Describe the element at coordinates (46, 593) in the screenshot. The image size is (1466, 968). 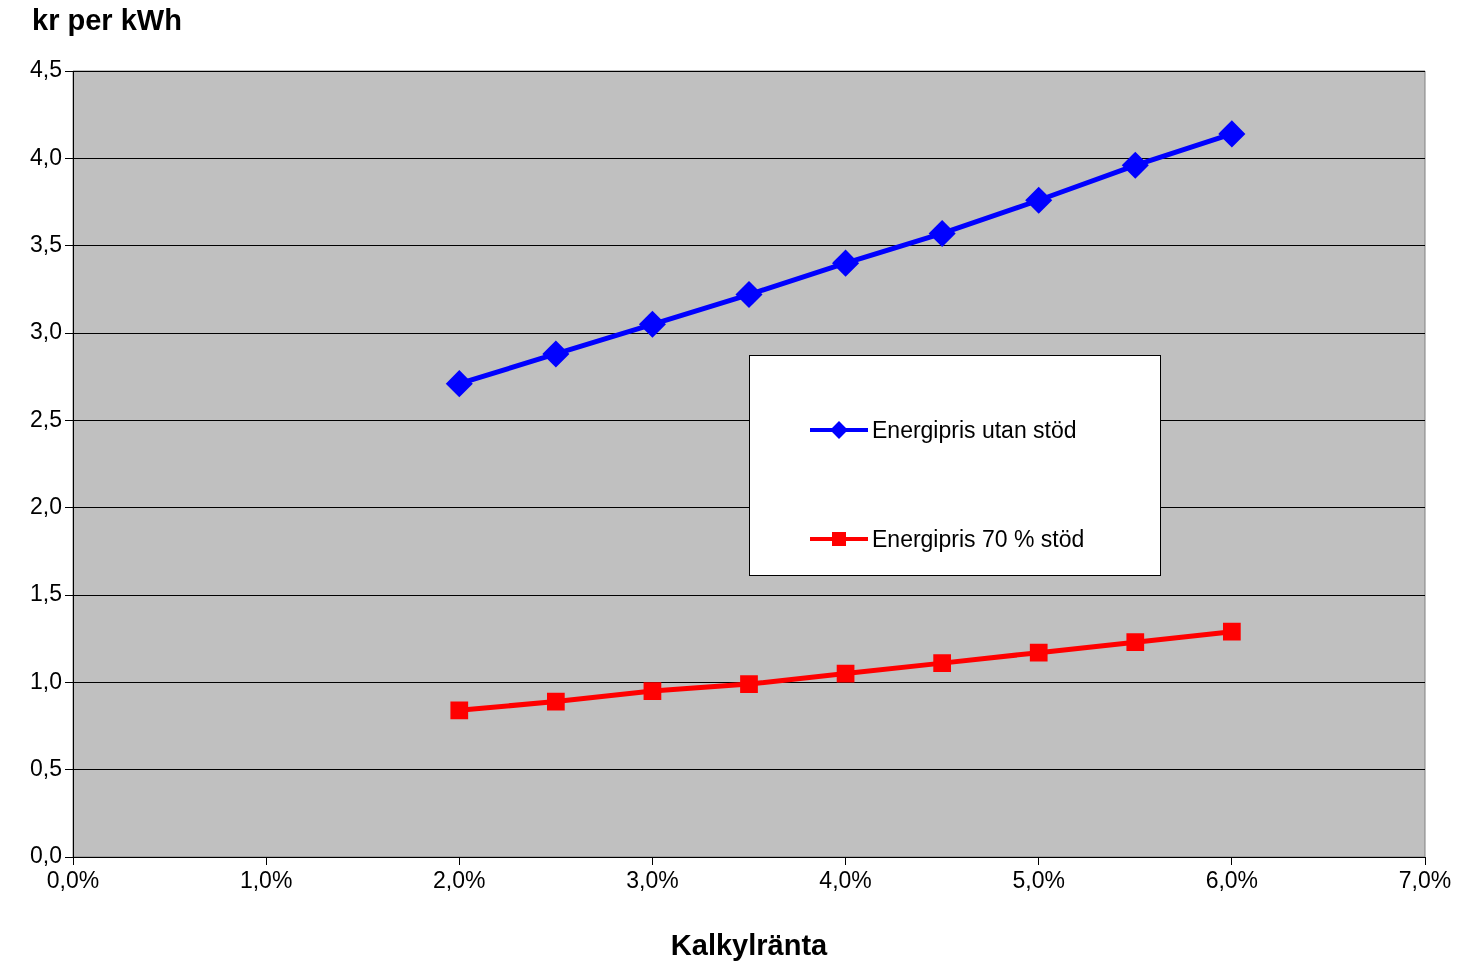
I see `y-tick-label: 1,5` at that location.